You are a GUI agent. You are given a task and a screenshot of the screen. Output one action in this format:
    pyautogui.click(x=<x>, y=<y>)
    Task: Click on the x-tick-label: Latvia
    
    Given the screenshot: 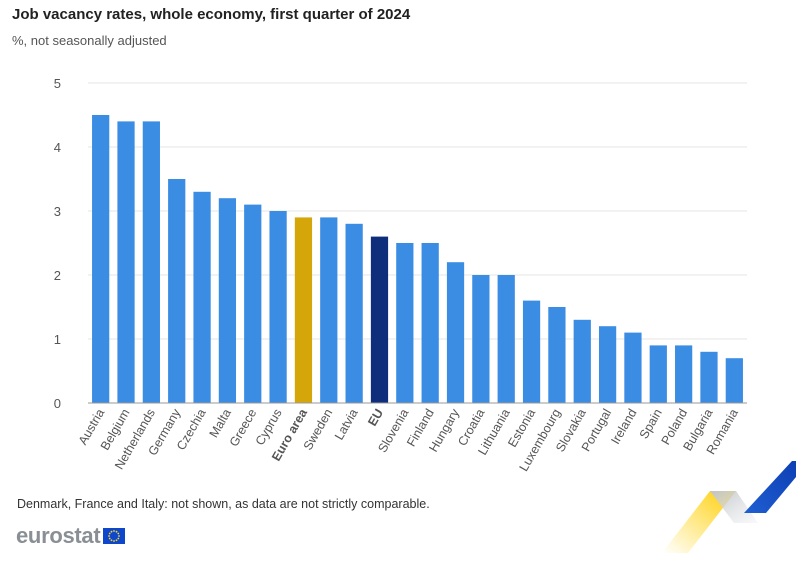 What is the action you would take?
    pyautogui.click(x=346, y=424)
    